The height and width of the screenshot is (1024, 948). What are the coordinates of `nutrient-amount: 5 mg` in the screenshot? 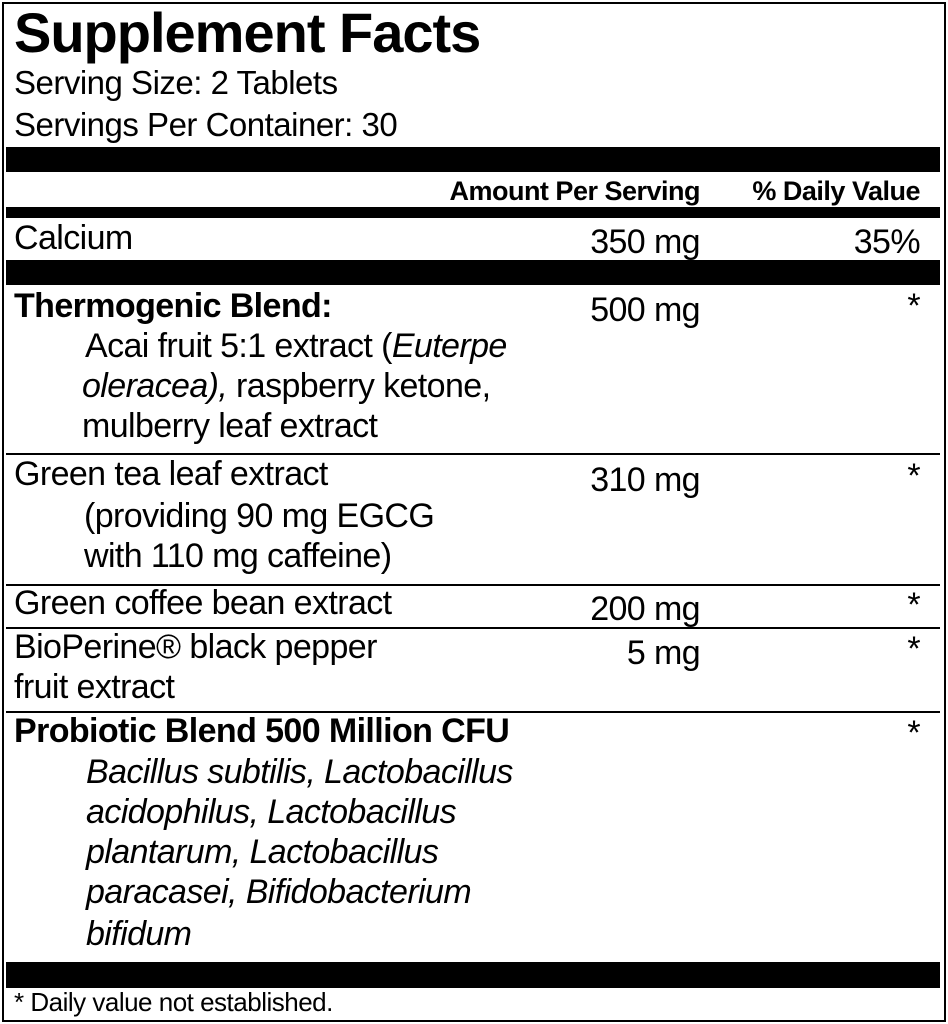 It's located at (663, 653).